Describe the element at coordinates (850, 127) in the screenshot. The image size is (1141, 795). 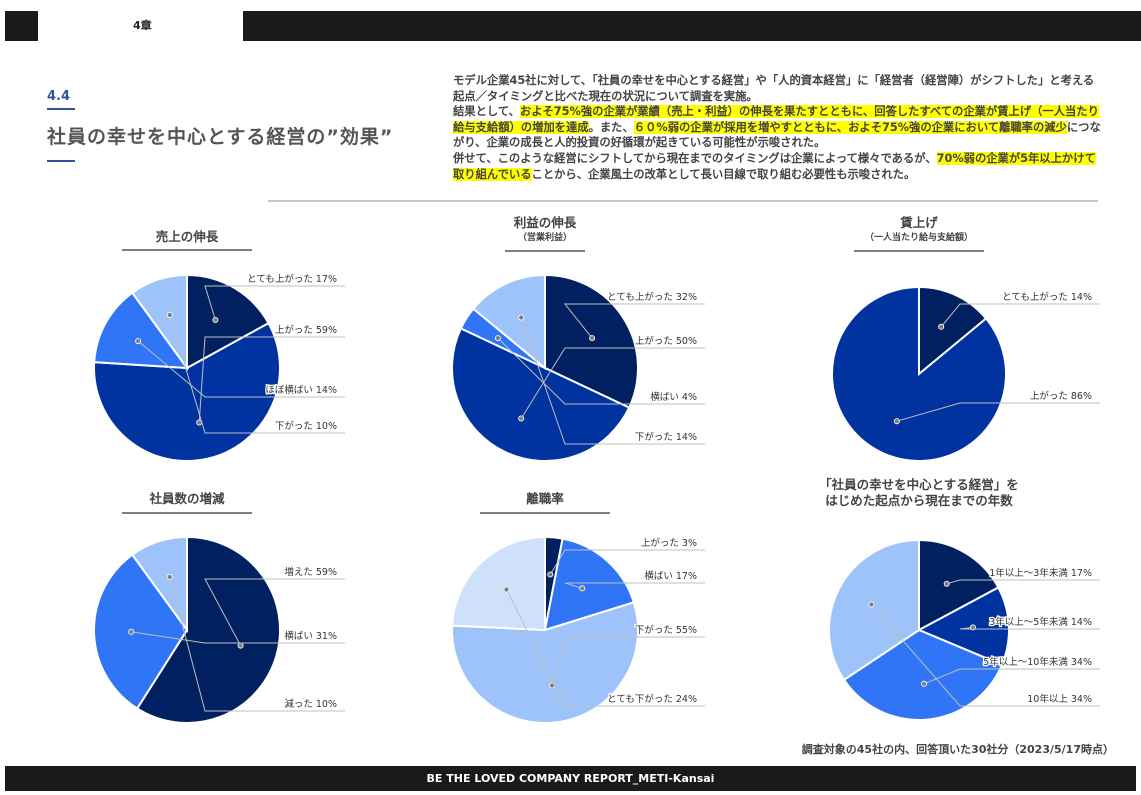
I see `highlight-text: ６０%弱の企業が採用を増やすとともに、およそ75%強の企業において離職率の減少` at that location.